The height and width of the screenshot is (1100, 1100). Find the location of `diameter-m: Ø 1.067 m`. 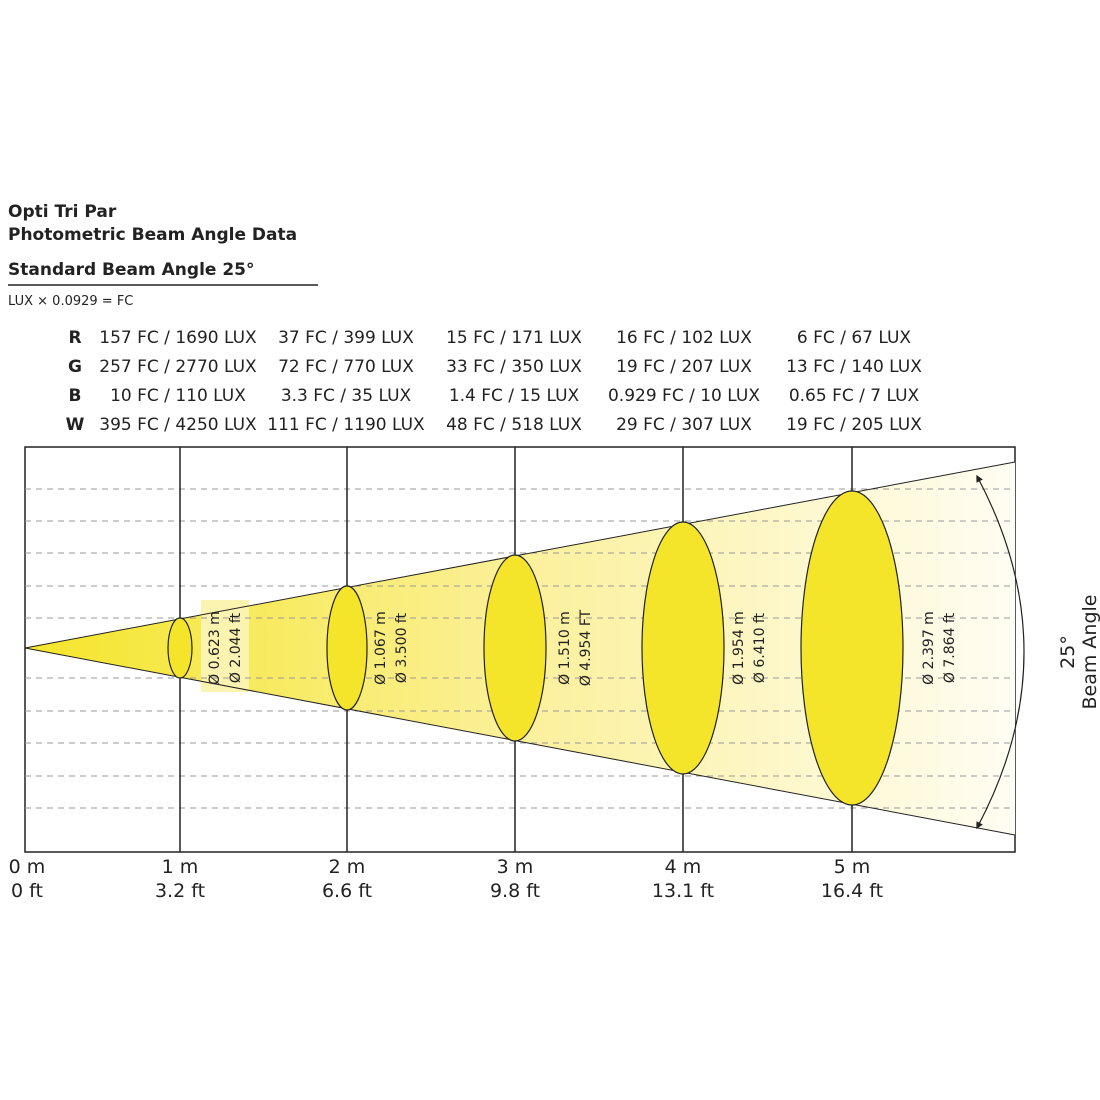

diameter-m: Ø 1.067 m is located at coordinates (381, 648).